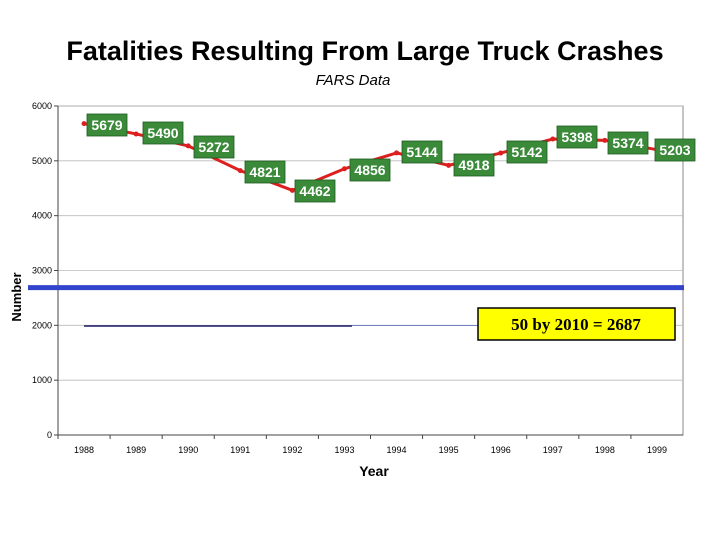  I want to click on target-callout-label: 50 by 2010 = 2687, so click(576, 324).